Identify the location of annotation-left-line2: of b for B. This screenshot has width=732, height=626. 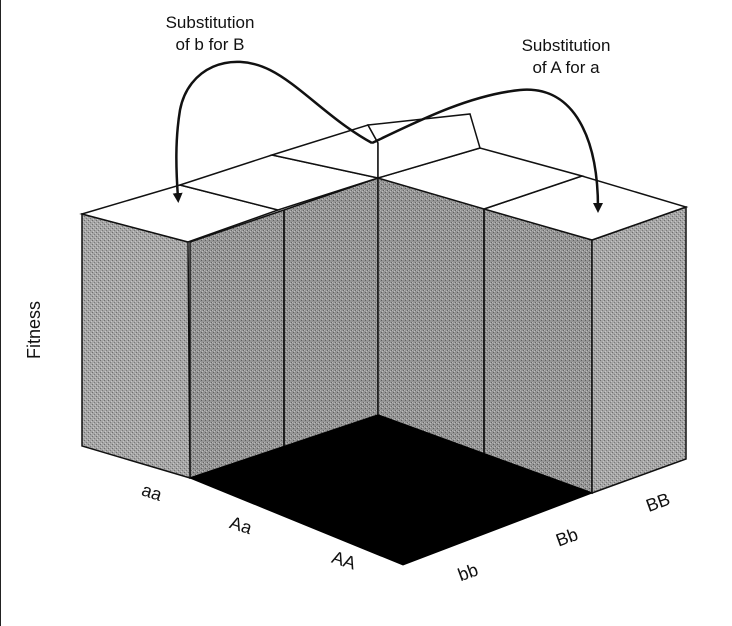
(210, 44).